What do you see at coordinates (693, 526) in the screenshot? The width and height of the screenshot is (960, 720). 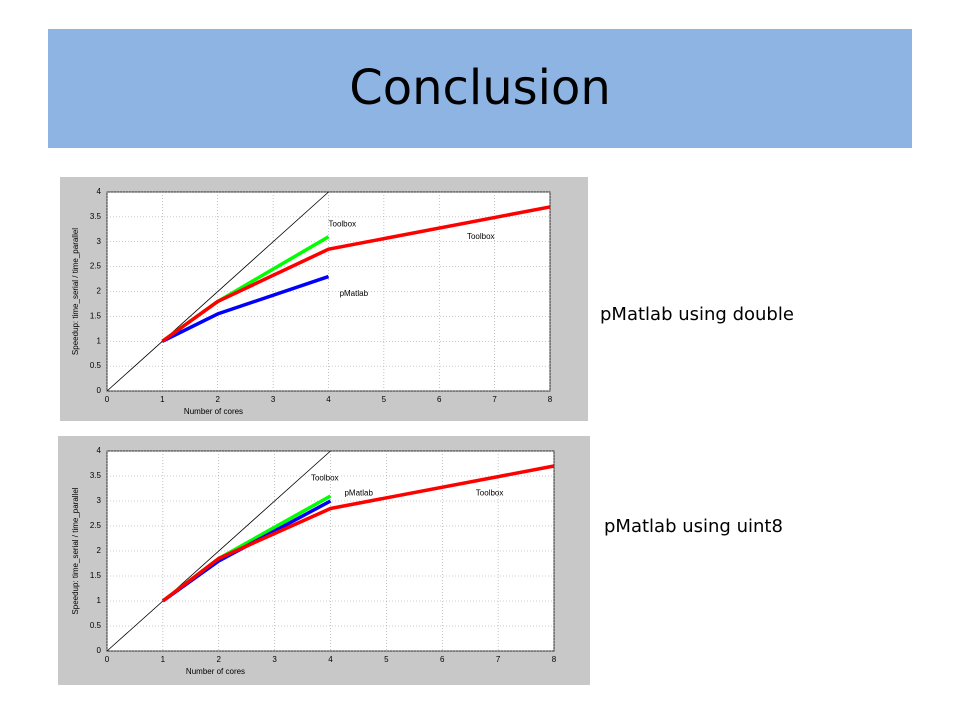 I see `caption: pMatlab using uint8` at bounding box center [693, 526].